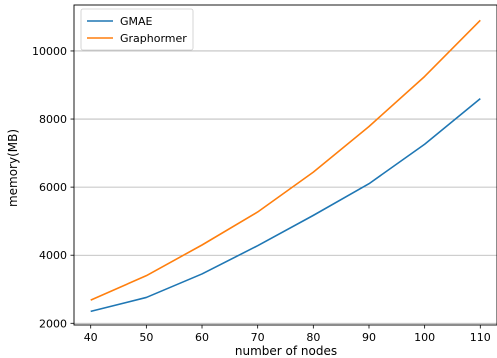 Image resolution: width=497 pixels, height=358 pixels. What do you see at coordinates (313, 337) in the screenshot?
I see `x-tick-label: 80` at bounding box center [313, 337].